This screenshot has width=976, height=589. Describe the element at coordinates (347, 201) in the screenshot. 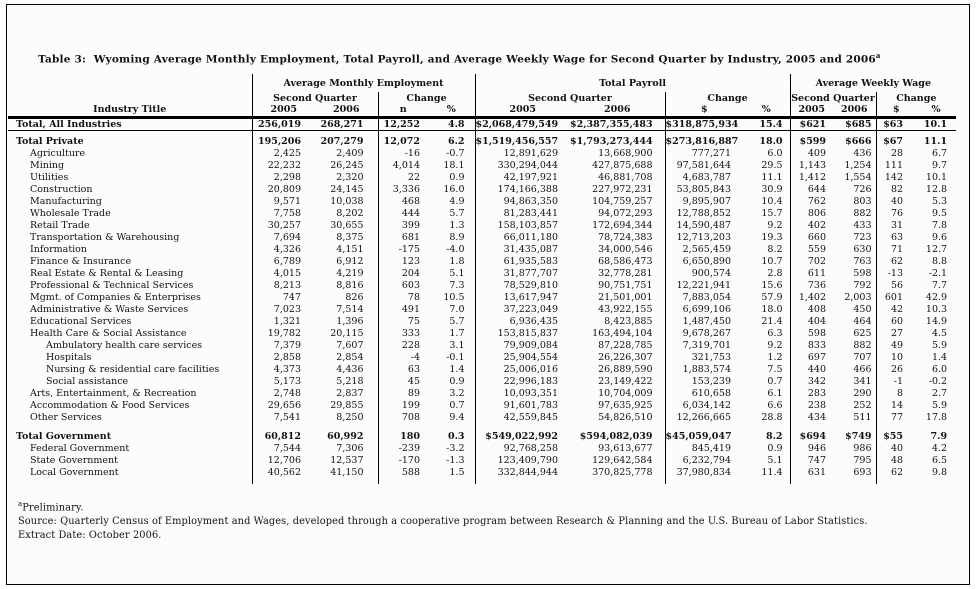

I see `value-cell: 10,038` at that location.